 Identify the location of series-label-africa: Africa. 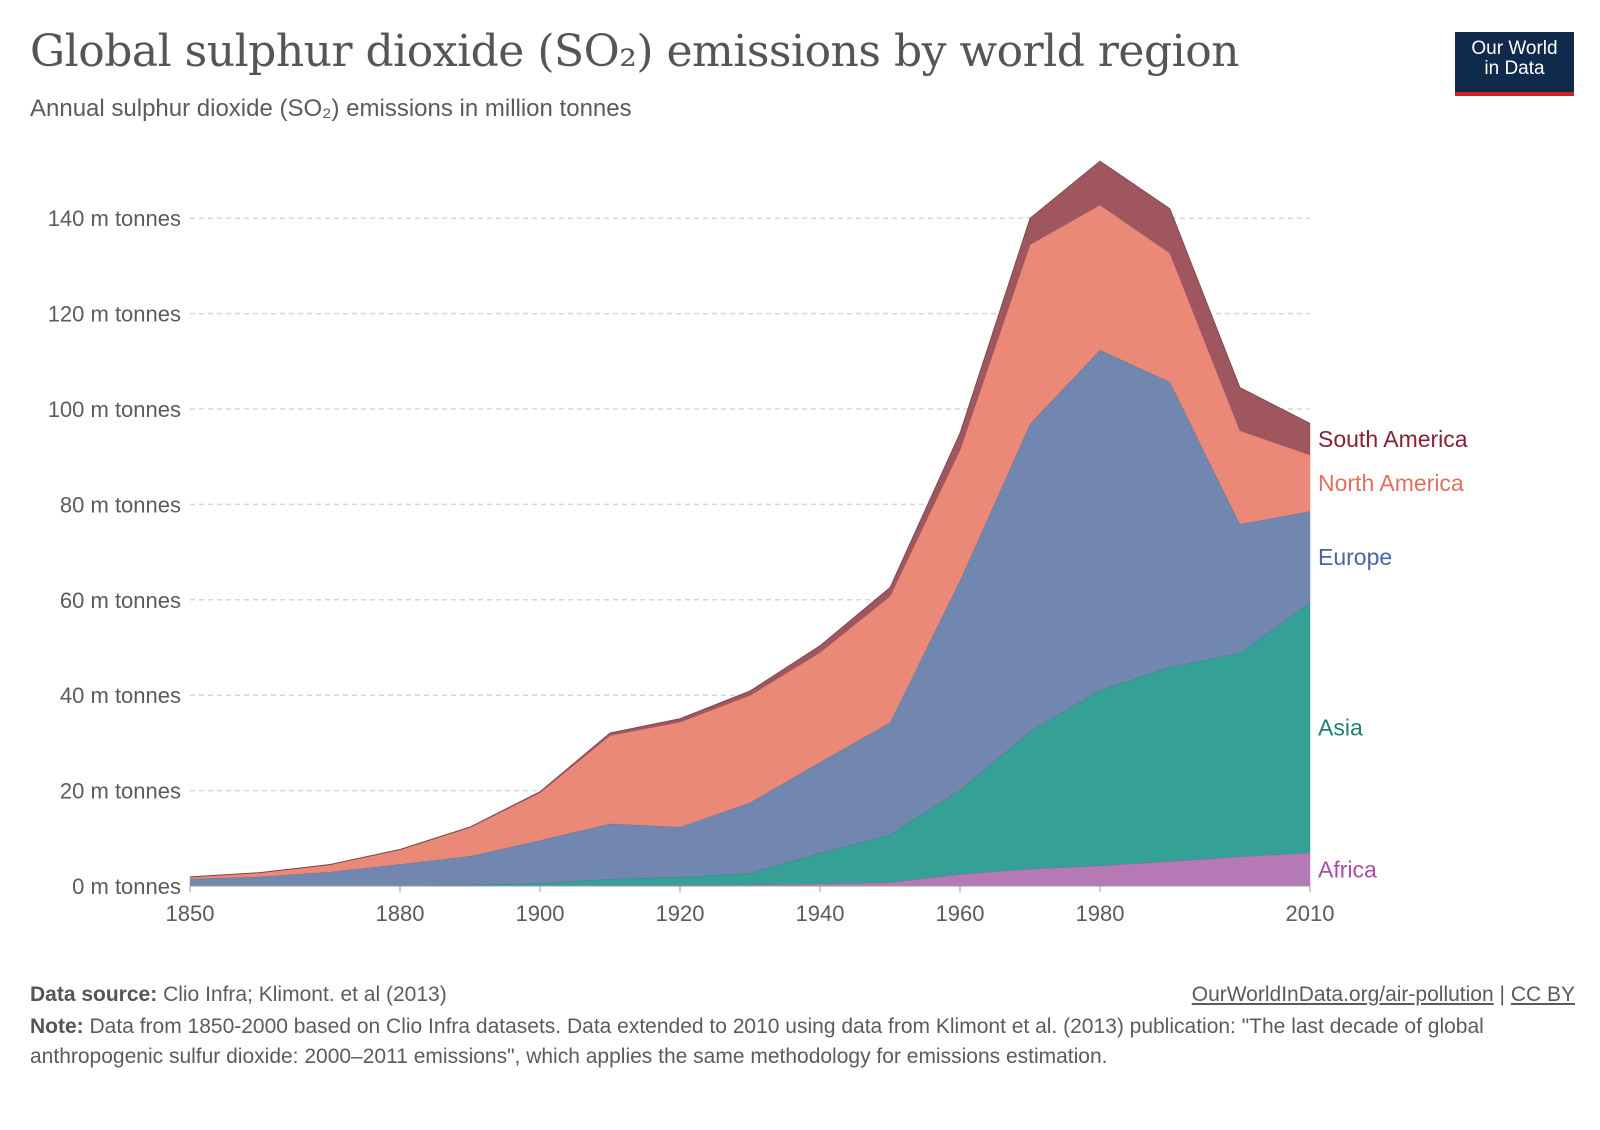
(1347, 869).